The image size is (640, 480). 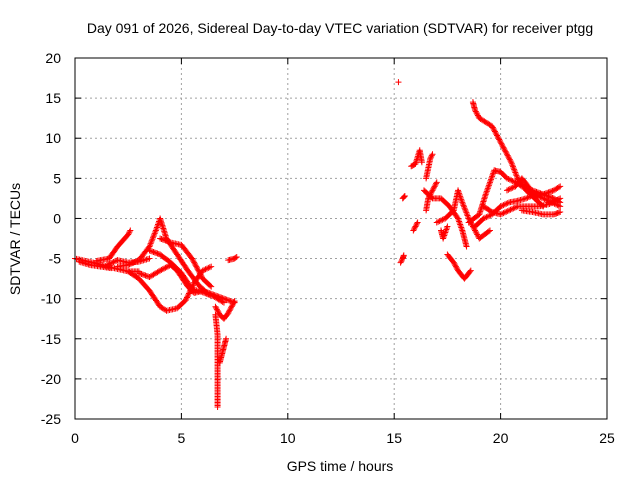 What do you see at coordinates (51, 419) in the screenshot?
I see `y-tick-label: -25` at bounding box center [51, 419].